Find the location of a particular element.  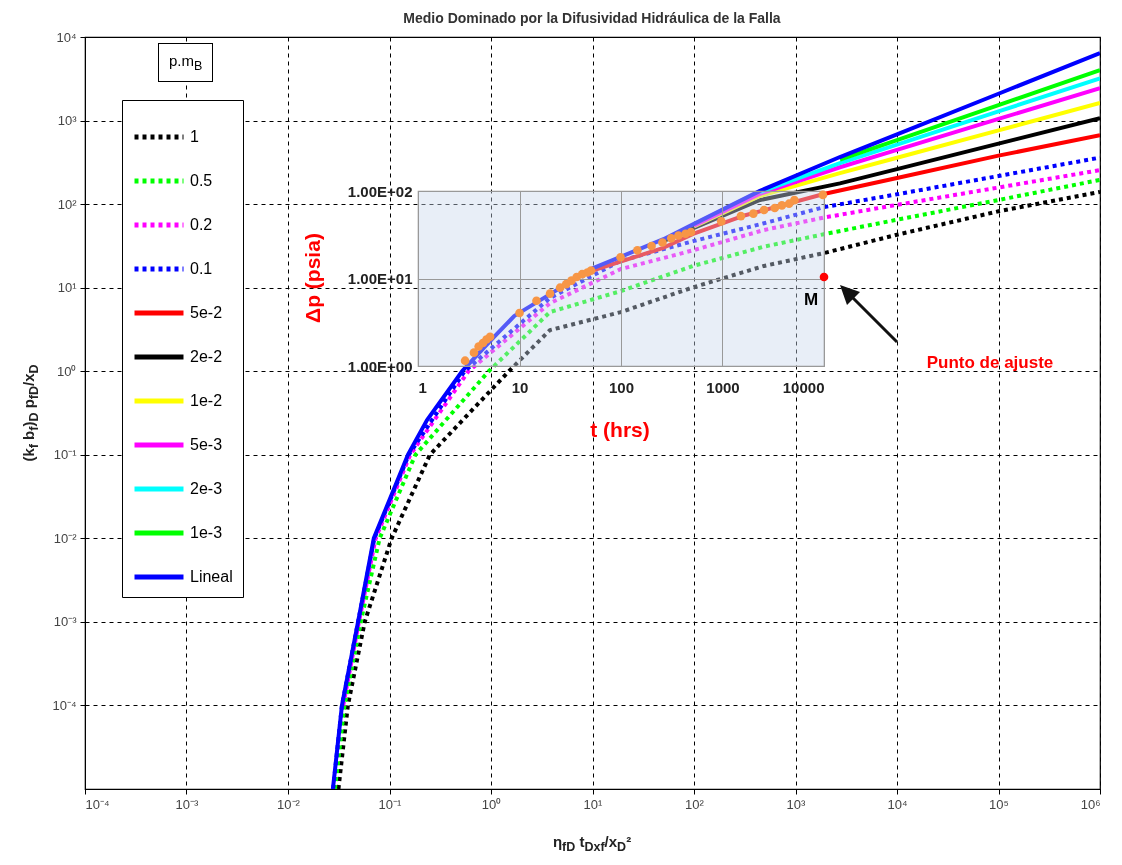

legend-label: 5e-3 is located at coordinates (206, 444).